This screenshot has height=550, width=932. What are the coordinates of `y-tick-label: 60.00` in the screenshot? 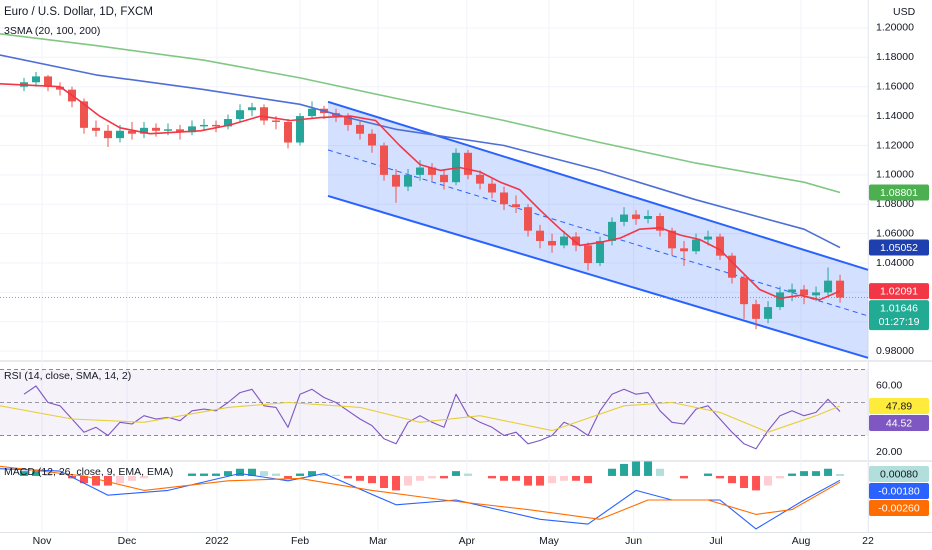 It's located at (889, 386).